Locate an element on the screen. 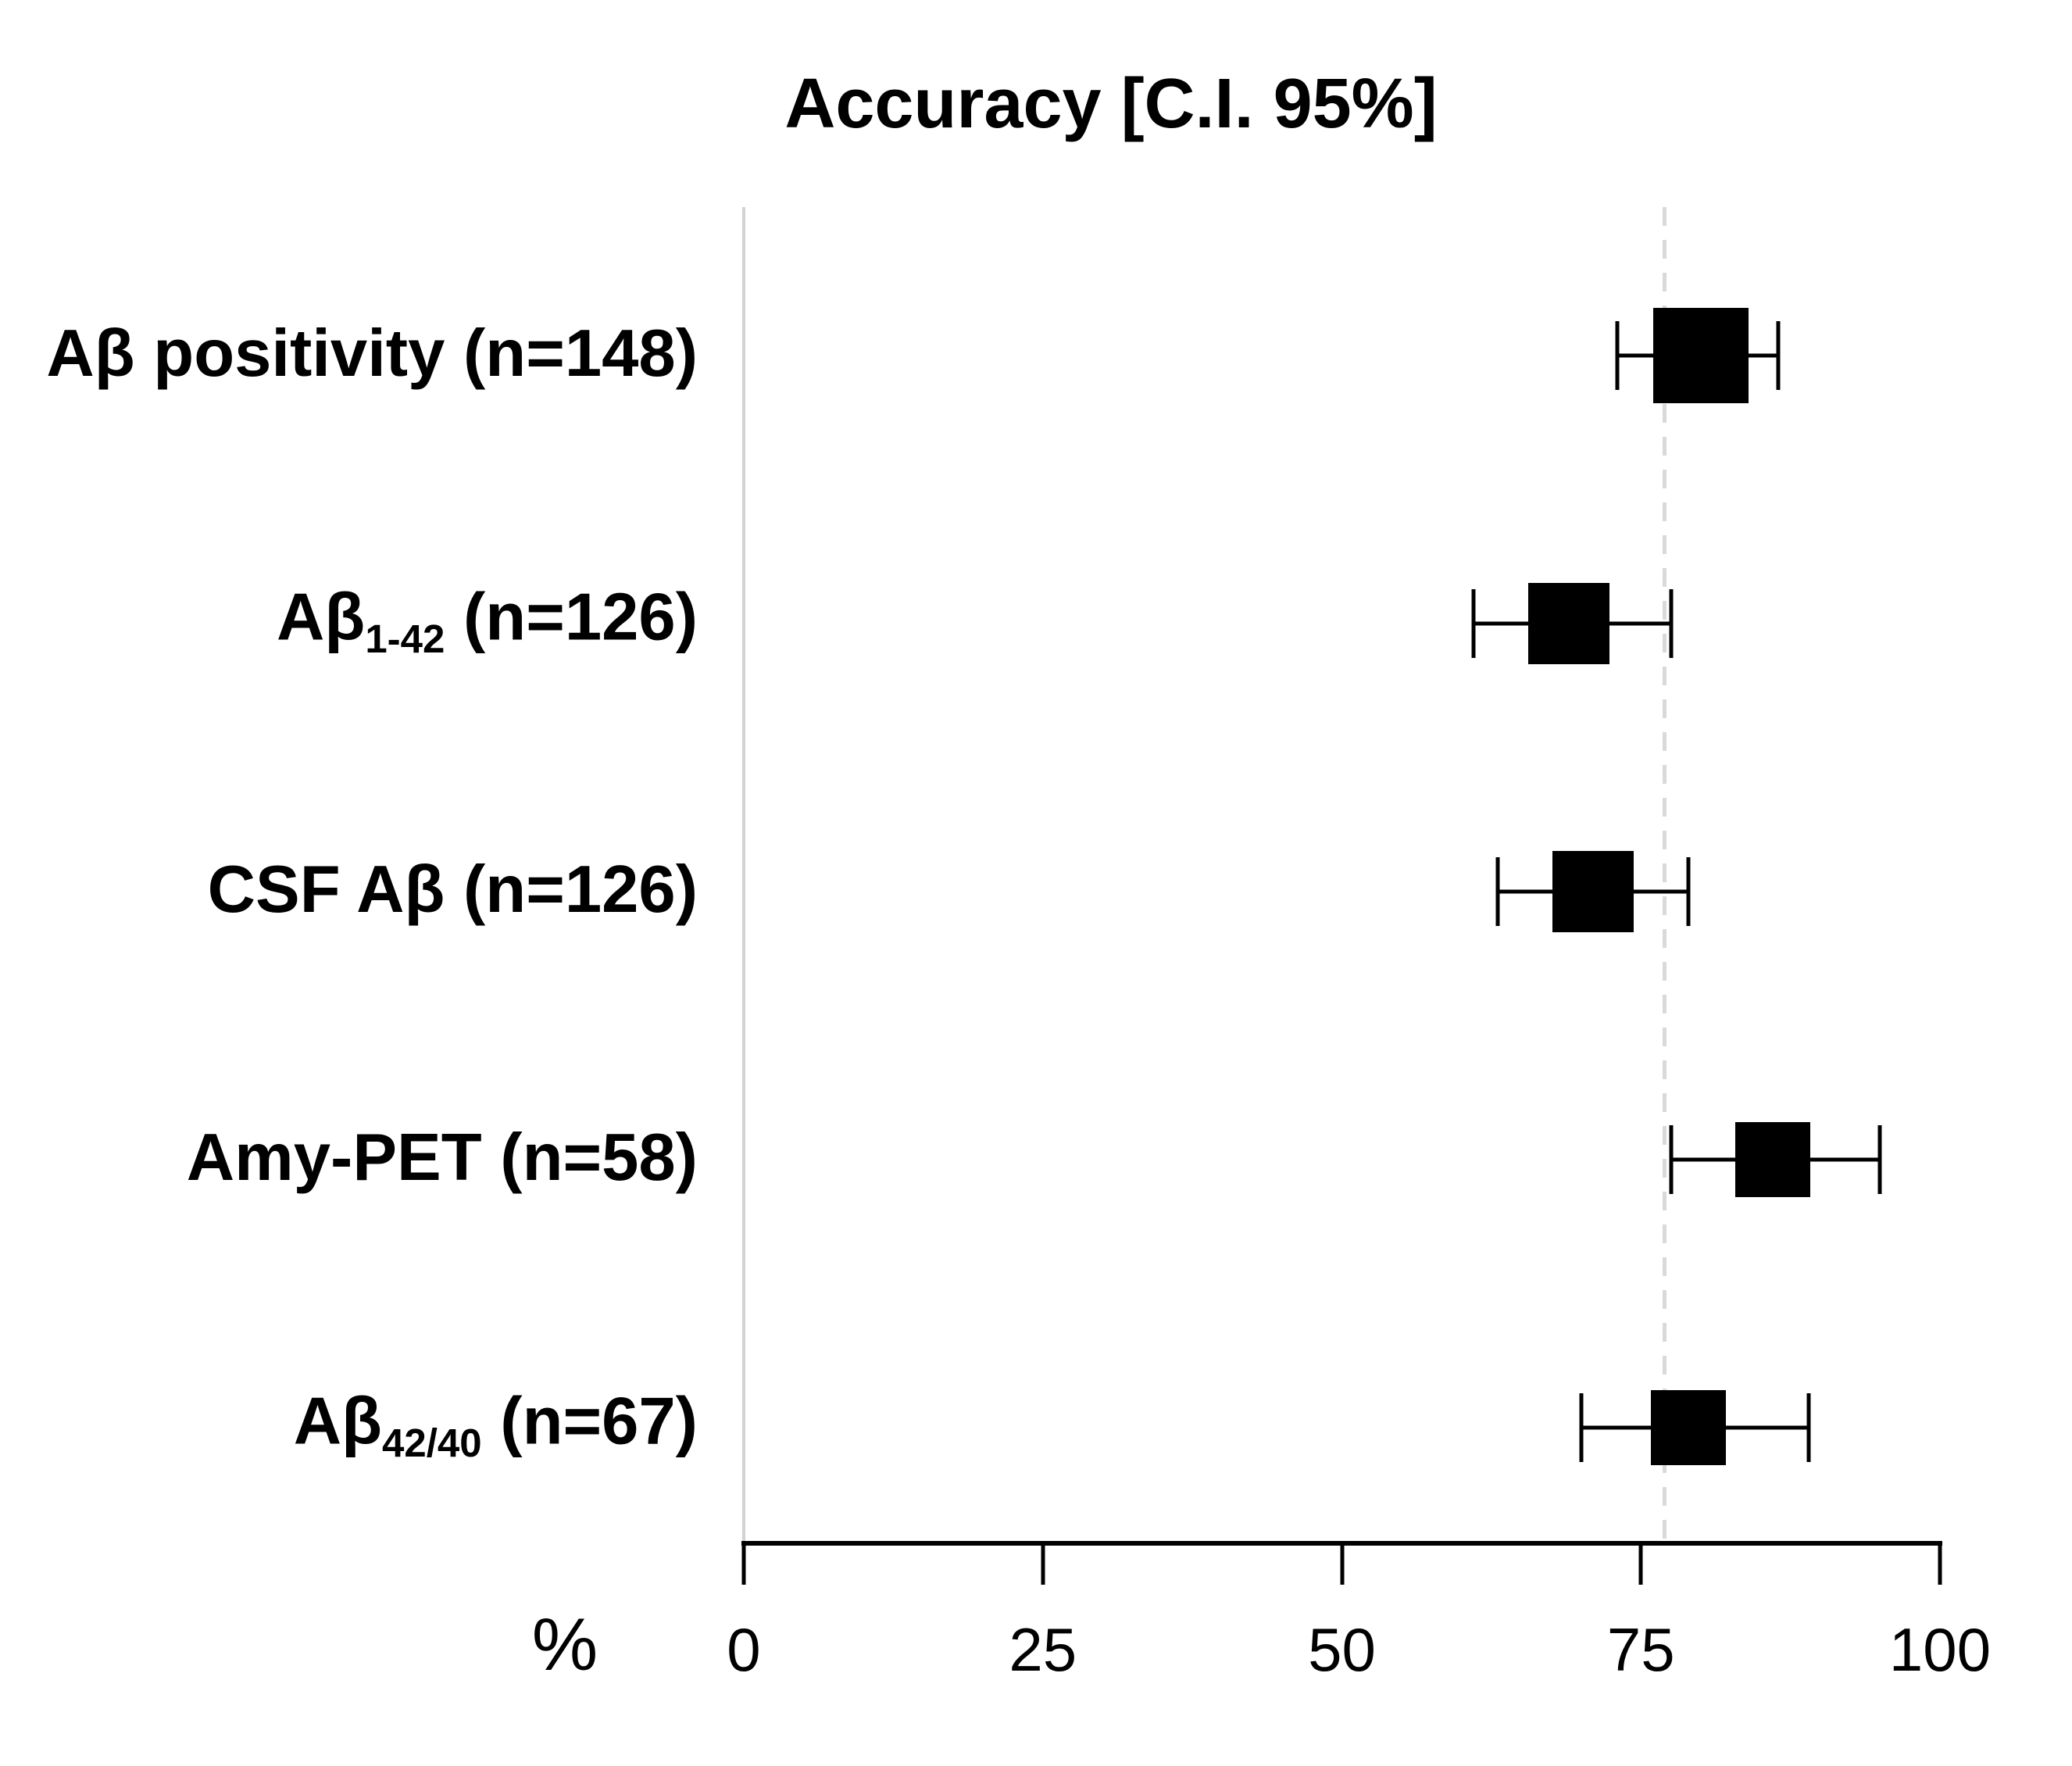 Image resolution: width=2072 pixels, height=1766 pixels. x-axis-tick-label: 75 is located at coordinates (1640, 1650).